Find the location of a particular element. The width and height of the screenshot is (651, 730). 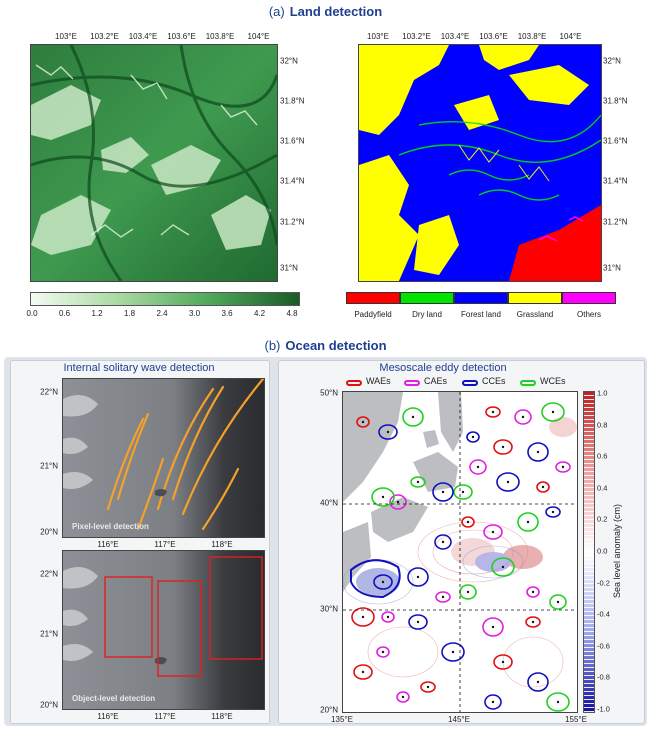

eddy-lon-tick: 135°E is located at coordinates (342, 719).